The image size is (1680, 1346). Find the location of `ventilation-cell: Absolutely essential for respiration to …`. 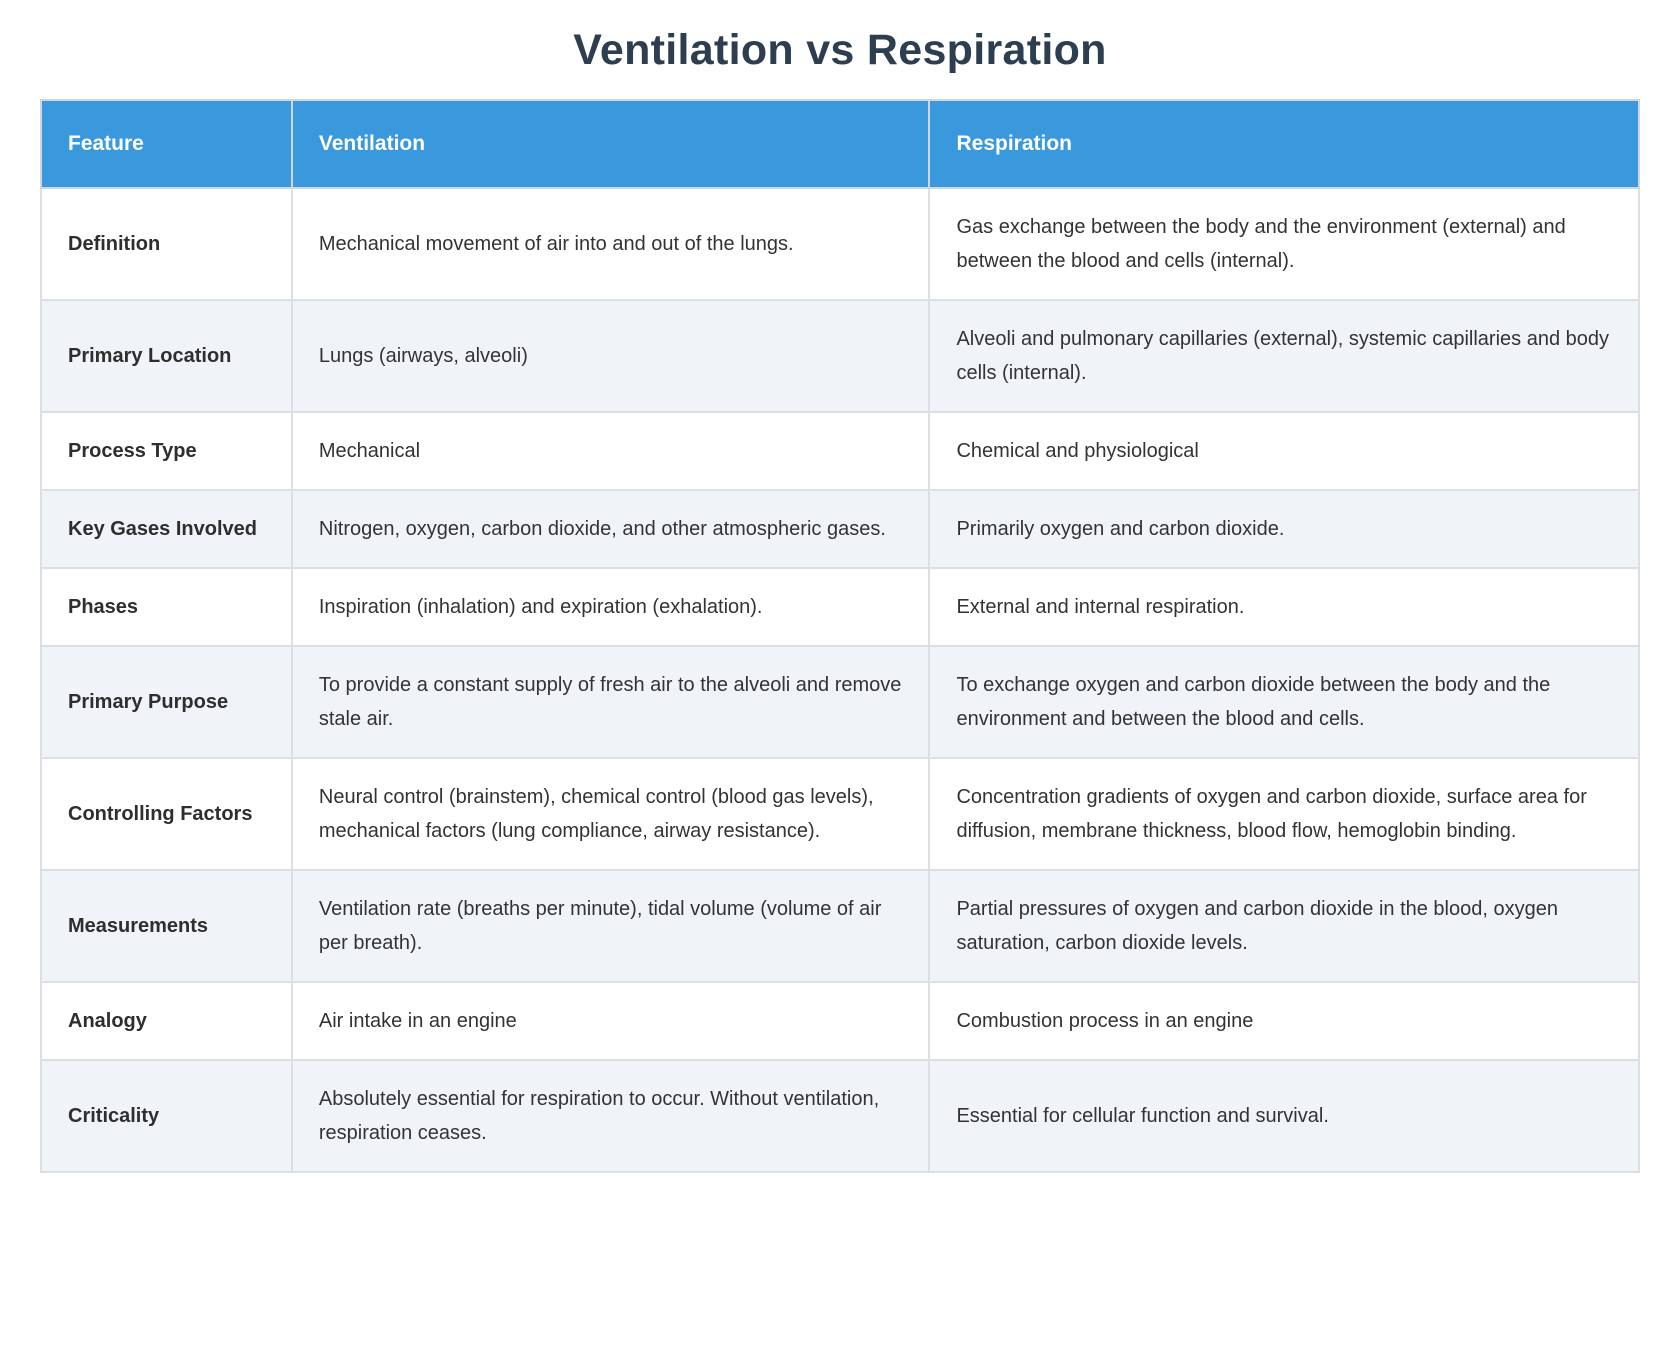

ventilation-cell: Absolutely essential for respiration to … is located at coordinates (610, 1115).